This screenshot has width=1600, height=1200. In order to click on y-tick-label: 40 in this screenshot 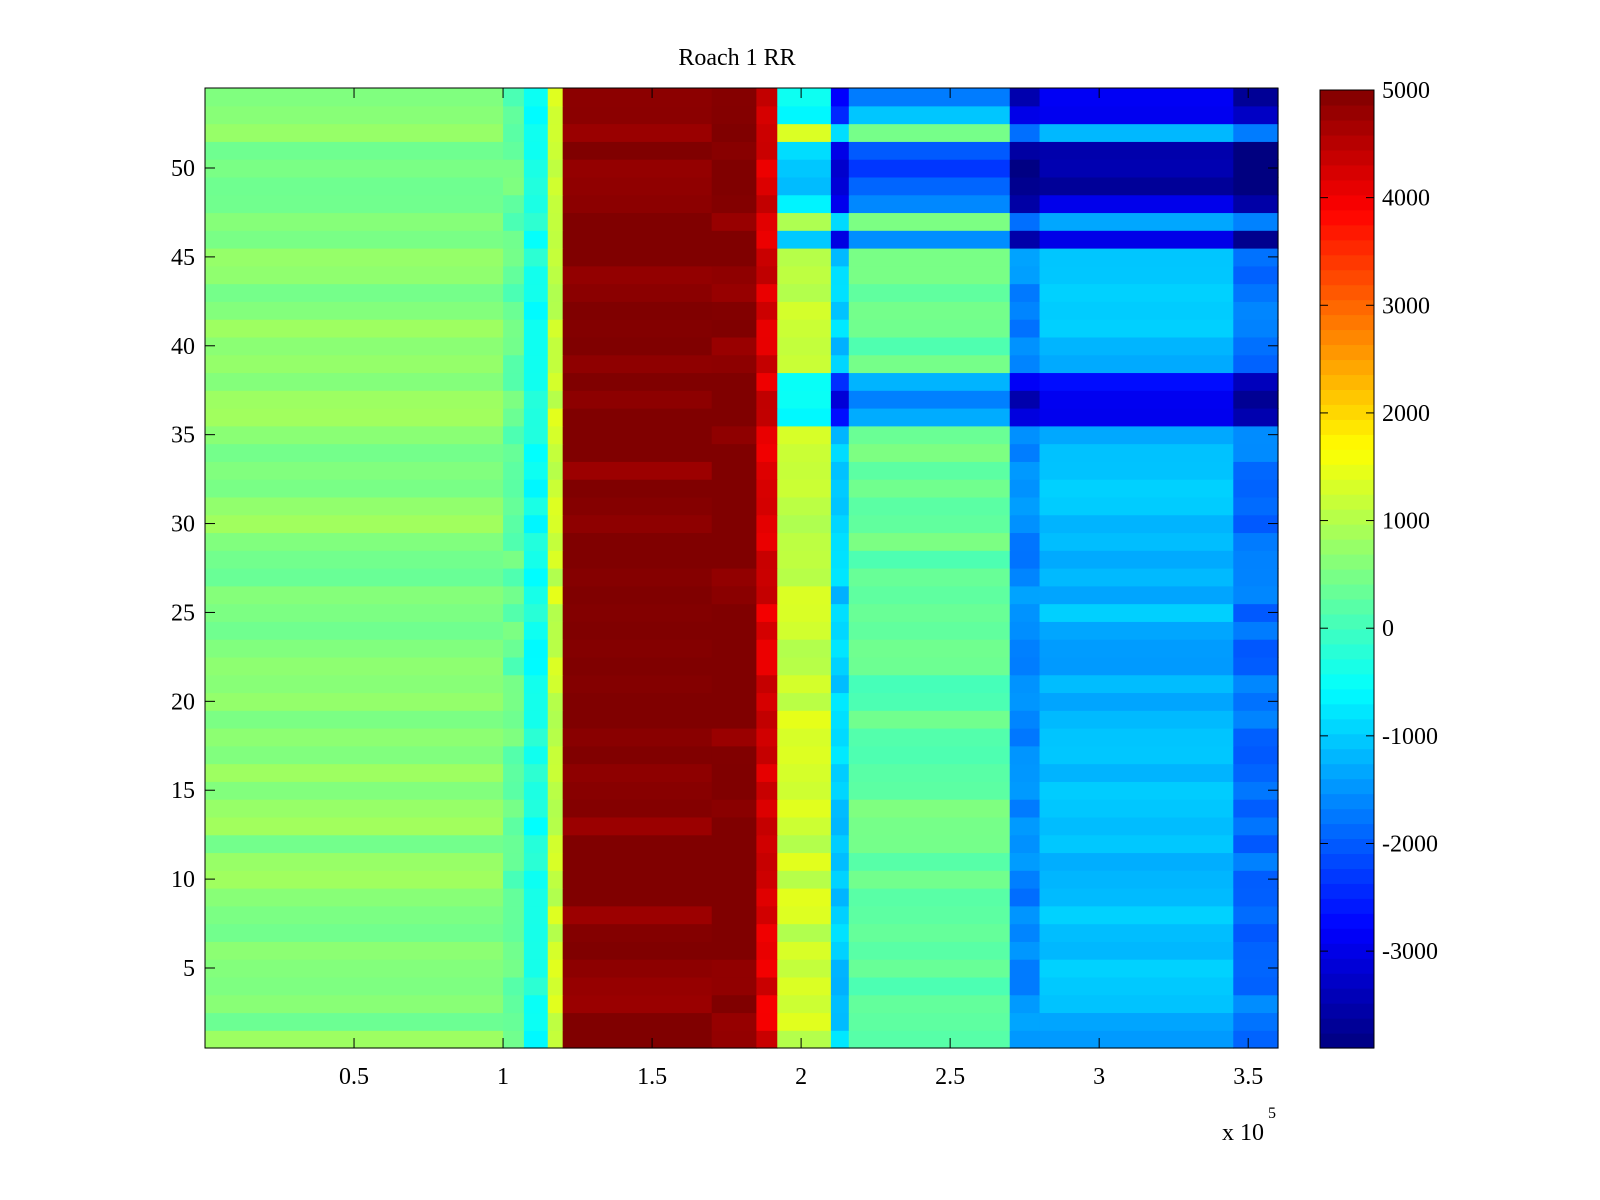, I will do `click(183, 347)`.